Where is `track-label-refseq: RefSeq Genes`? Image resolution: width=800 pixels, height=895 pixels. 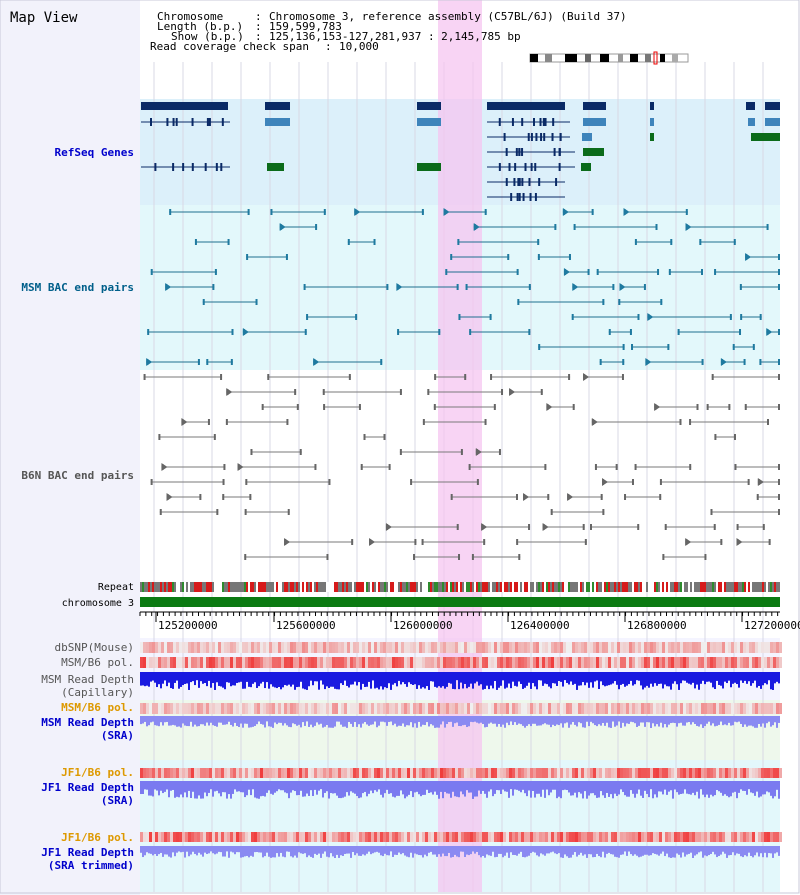
track-label-refseq: RefSeq Genes is located at coordinates (94, 152).